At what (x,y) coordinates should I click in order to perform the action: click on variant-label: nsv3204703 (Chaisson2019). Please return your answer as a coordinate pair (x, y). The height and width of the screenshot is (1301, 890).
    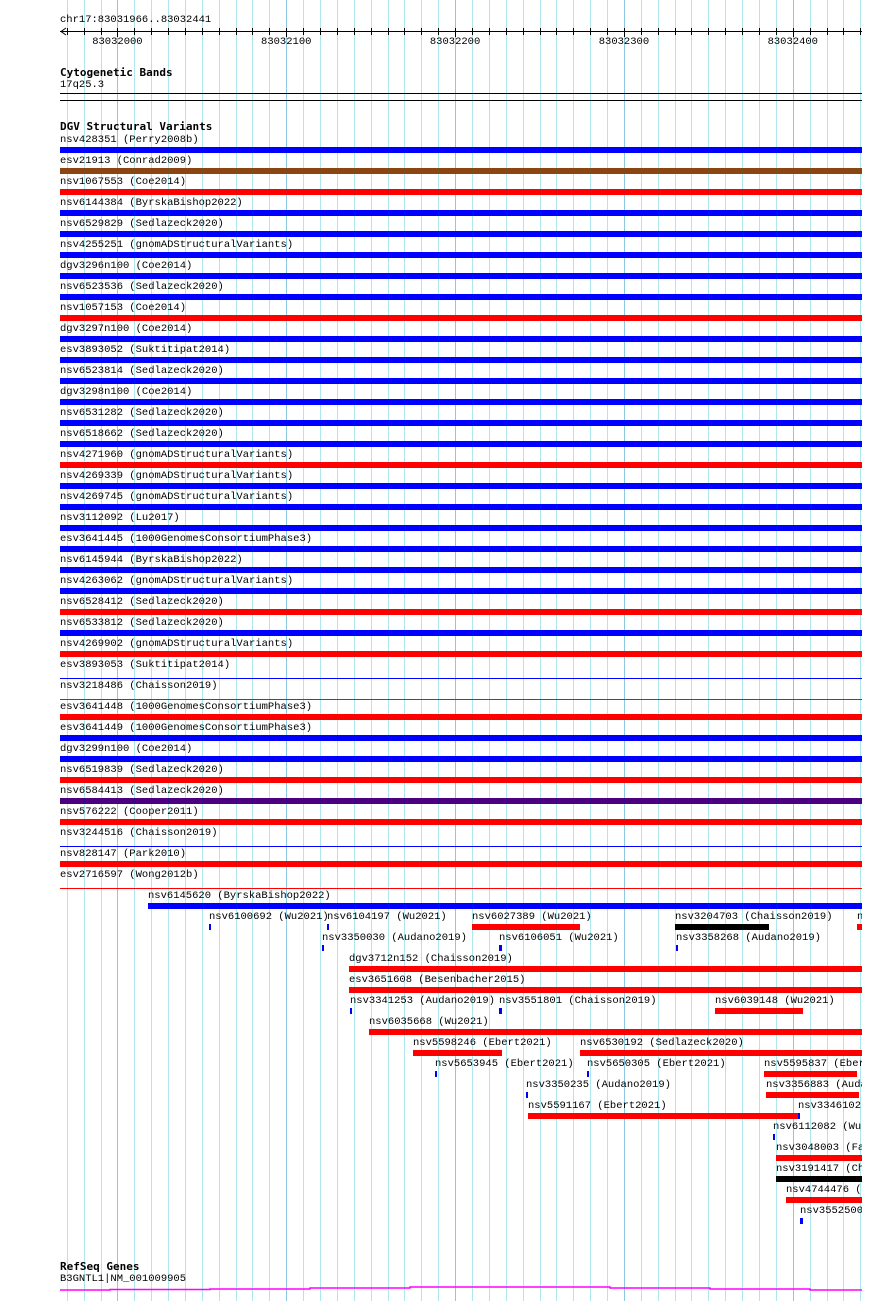
    Looking at the image, I should click on (754, 917).